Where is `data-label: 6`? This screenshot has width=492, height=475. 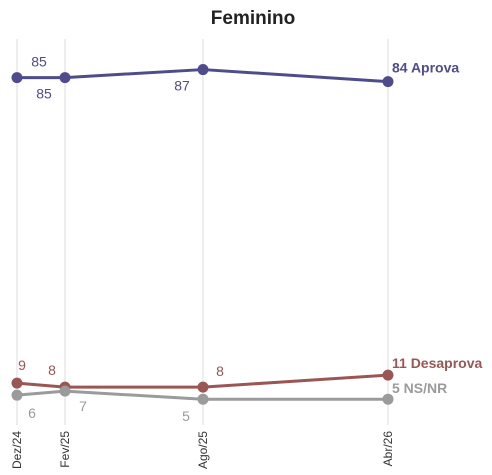
data-label: 6 is located at coordinates (32, 413).